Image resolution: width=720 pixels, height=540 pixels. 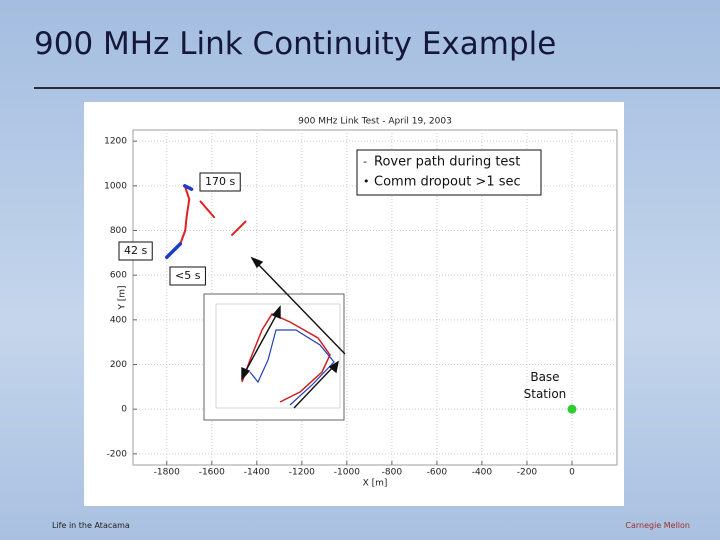 I want to click on legend-label: Comm dropout >1 sec, so click(x=447, y=182).